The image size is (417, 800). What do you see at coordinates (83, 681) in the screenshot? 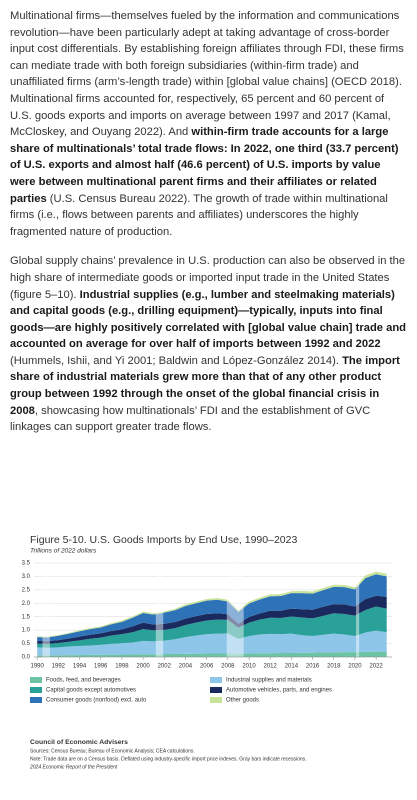
I see `legend-label: Foods, feed, and beverages` at bounding box center [83, 681].